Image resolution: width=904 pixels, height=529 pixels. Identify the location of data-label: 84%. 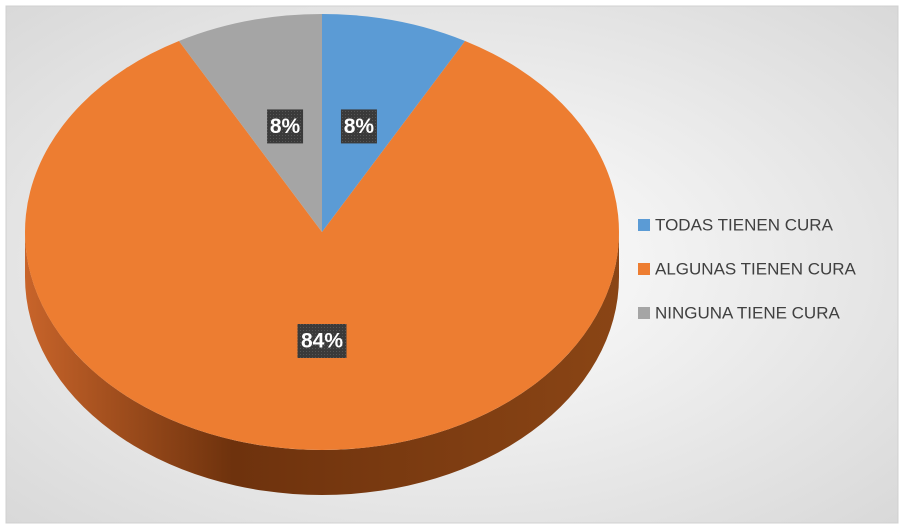
(322, 341).